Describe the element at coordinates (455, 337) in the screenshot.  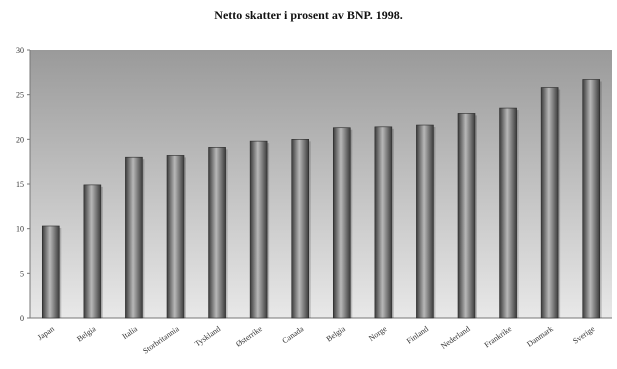
I see `category-label: Nederland` at that location.